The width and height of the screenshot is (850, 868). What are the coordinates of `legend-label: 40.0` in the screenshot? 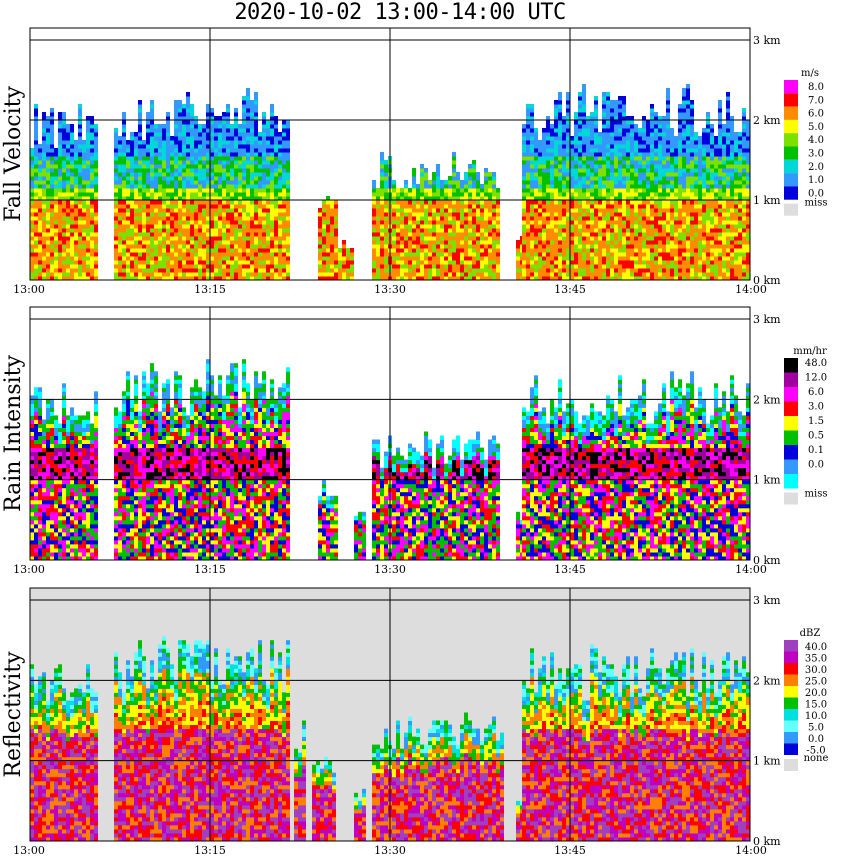 It's located at (816, 647).